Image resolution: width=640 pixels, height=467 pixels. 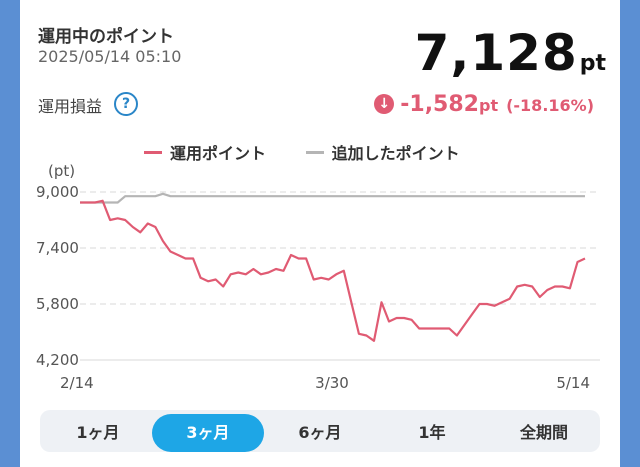 I want to click on down-arrow-circle-icon: ↓, so click(x=384, y=104).